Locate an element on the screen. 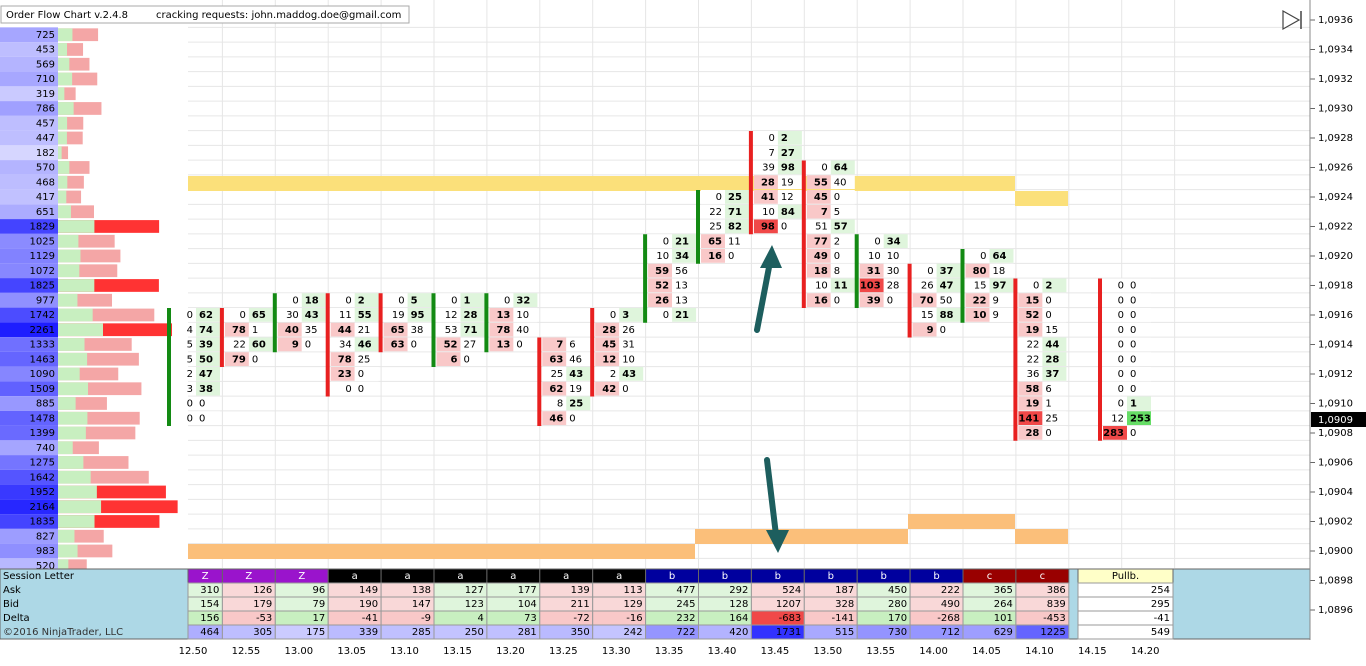  arrow is located at coordinates (763, 296).